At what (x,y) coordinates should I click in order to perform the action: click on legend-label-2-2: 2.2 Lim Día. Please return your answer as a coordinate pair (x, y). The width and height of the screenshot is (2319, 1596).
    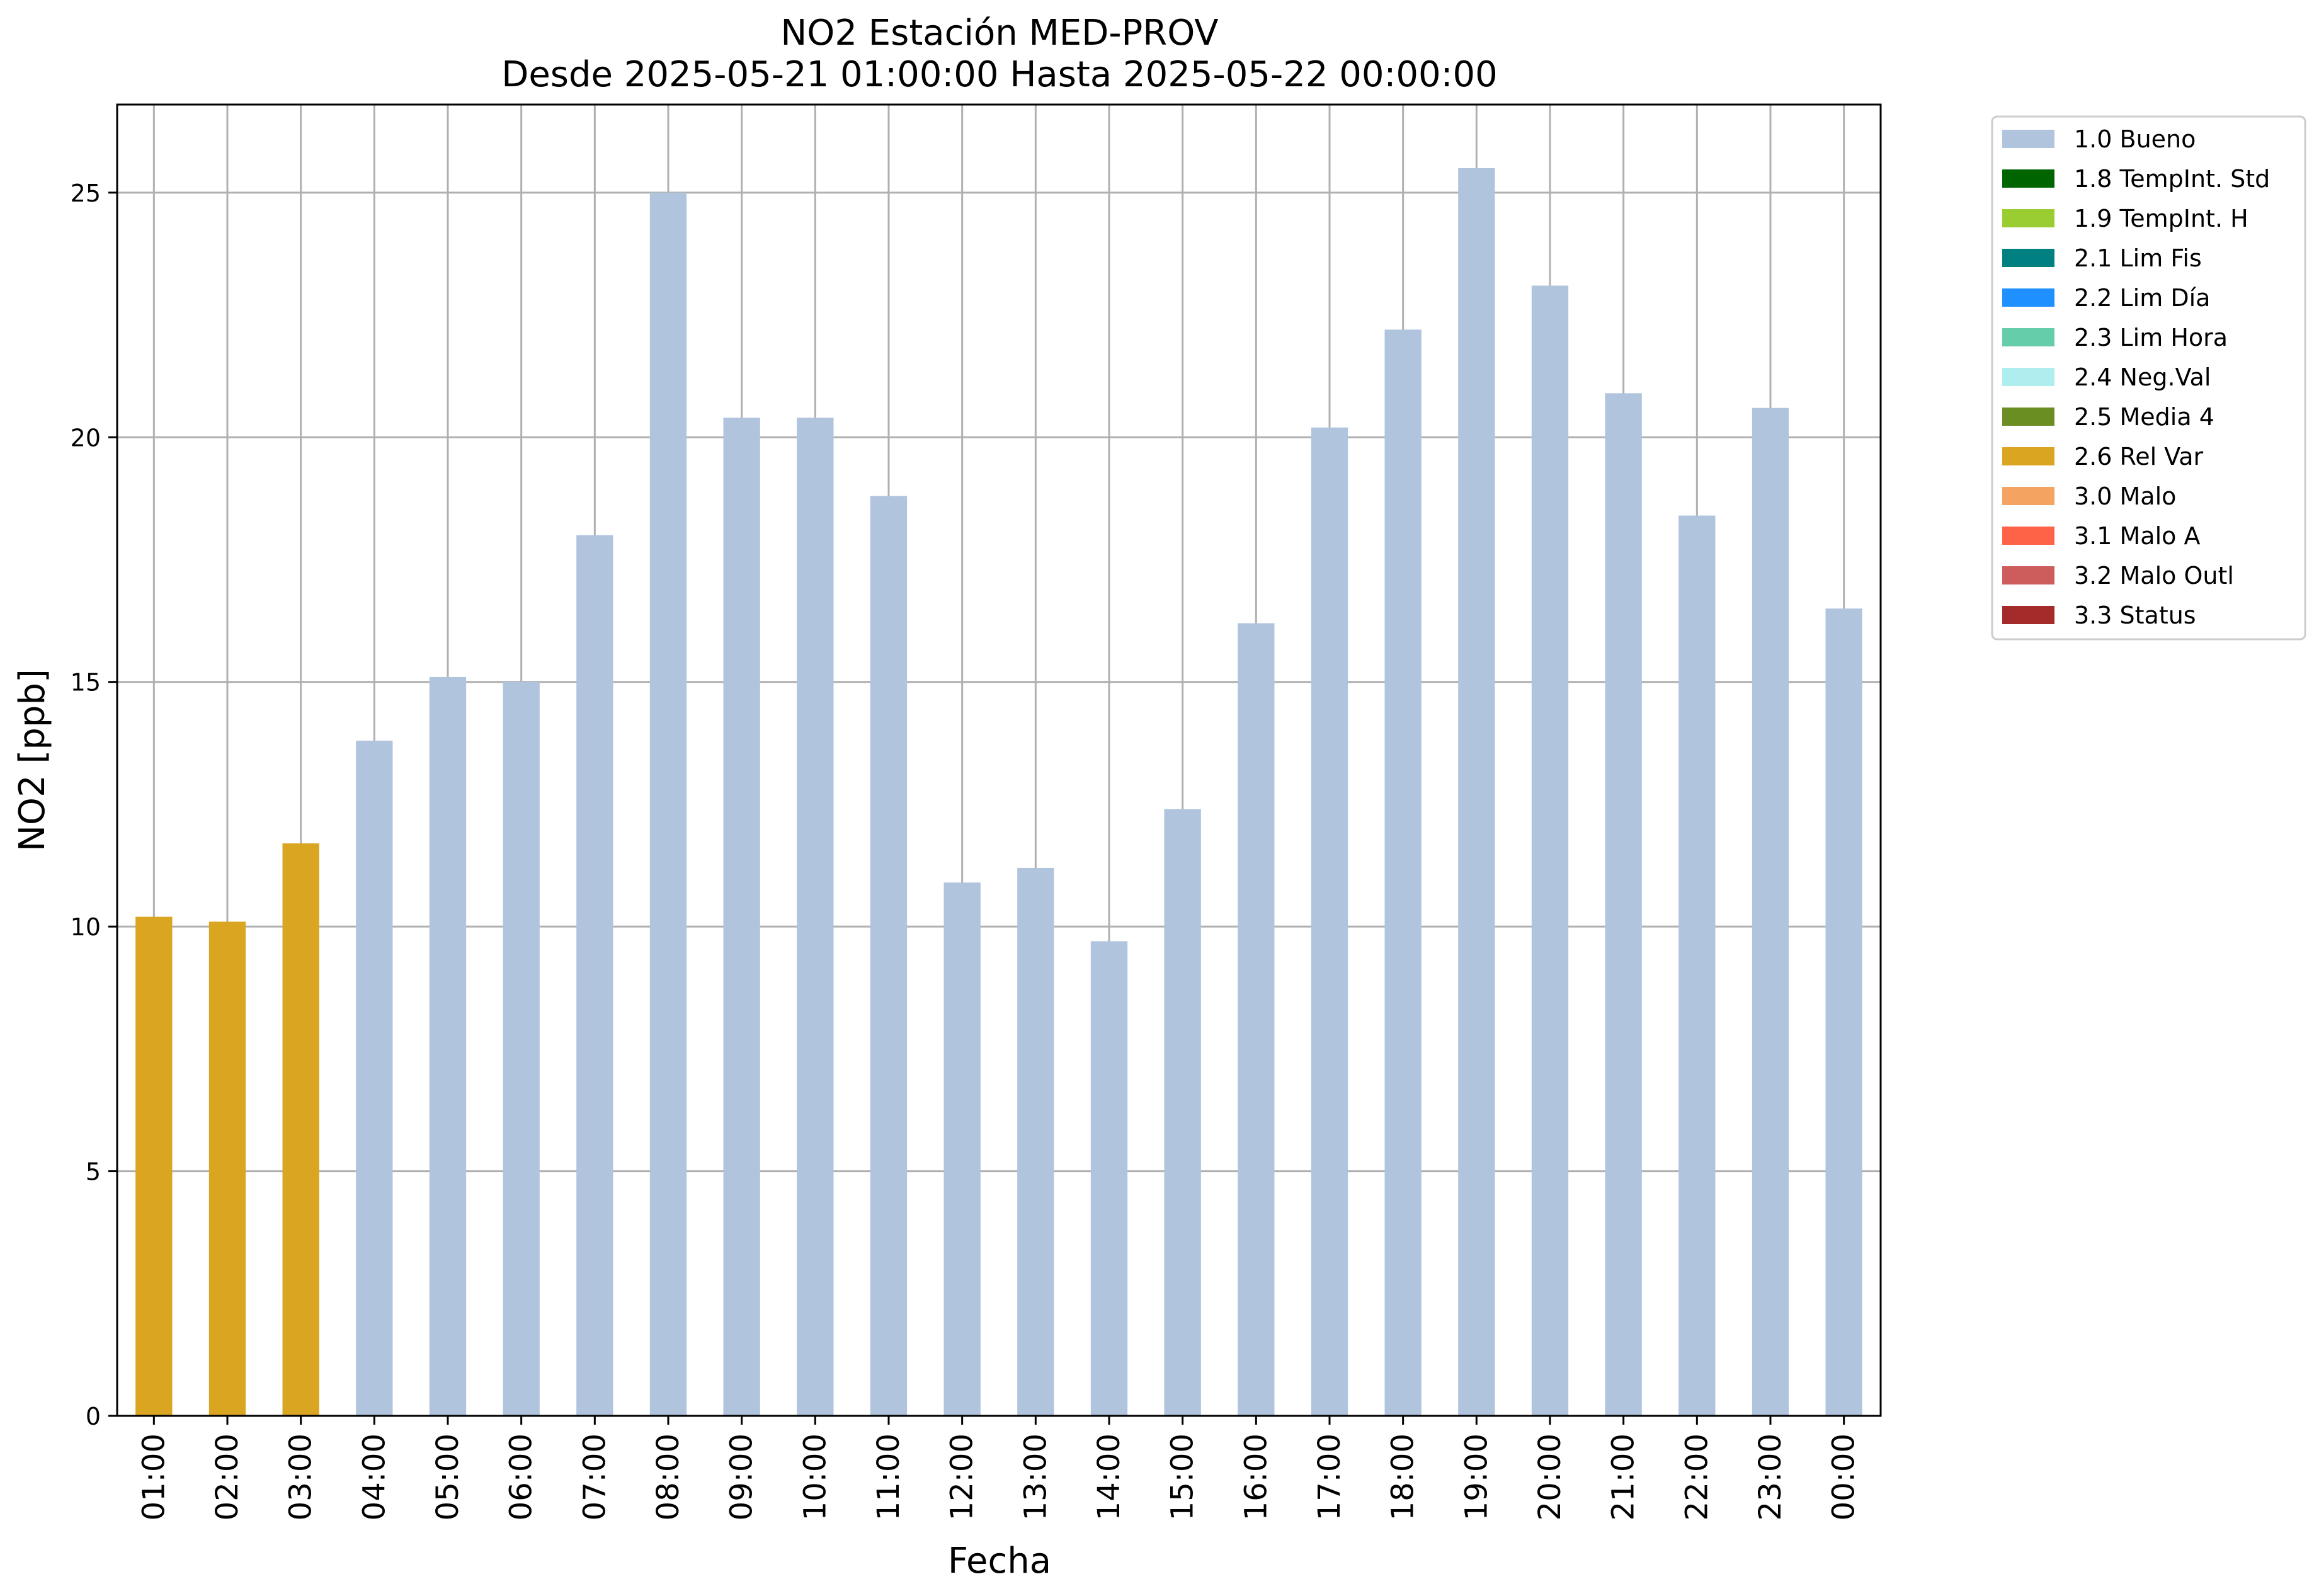
    Looking at the image, I should click on (2142, 298).